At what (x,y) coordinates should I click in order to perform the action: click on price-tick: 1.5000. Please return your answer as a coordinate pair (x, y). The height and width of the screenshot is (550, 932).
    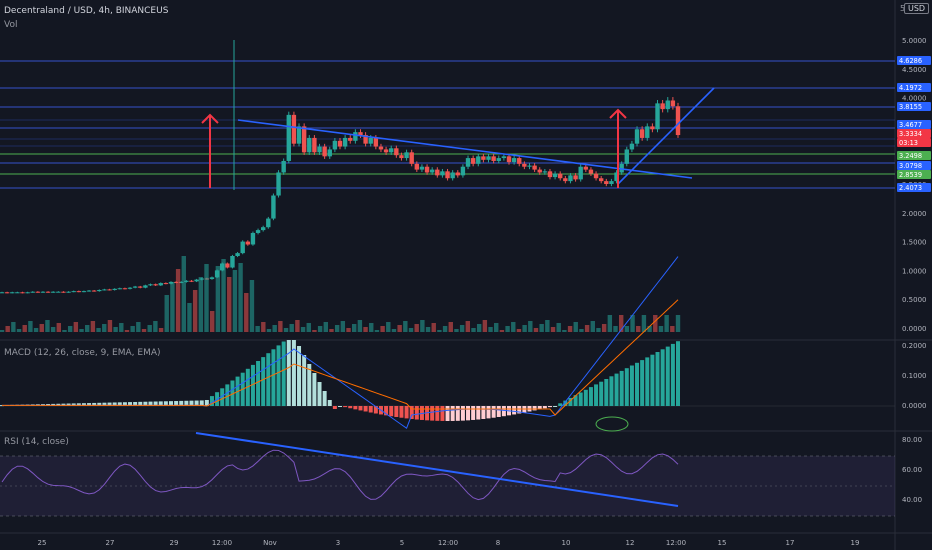
    Looking at the image, I should click on (914, 243).